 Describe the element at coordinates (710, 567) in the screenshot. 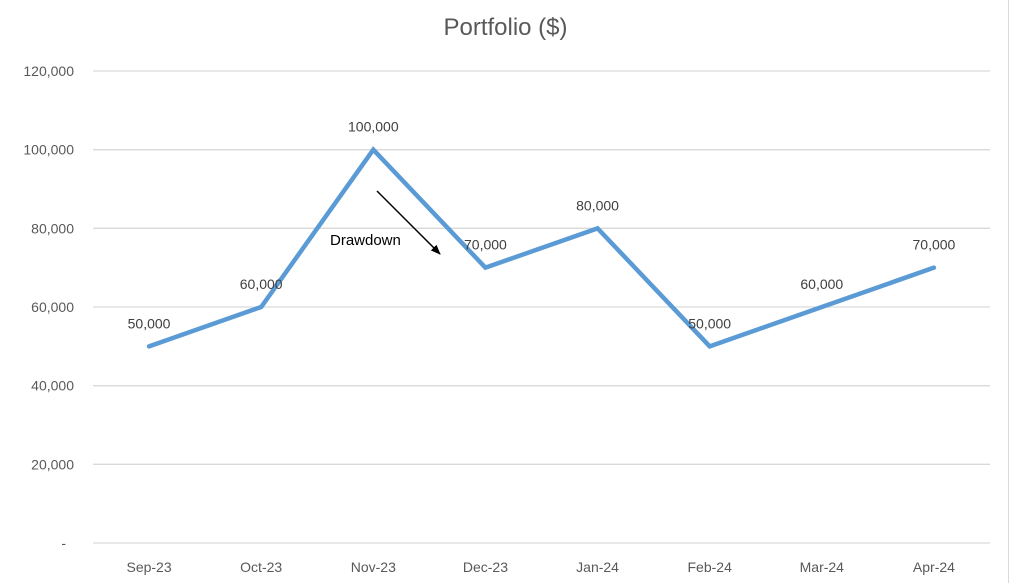

I see `x-tick-label: Feb-24` at that location.